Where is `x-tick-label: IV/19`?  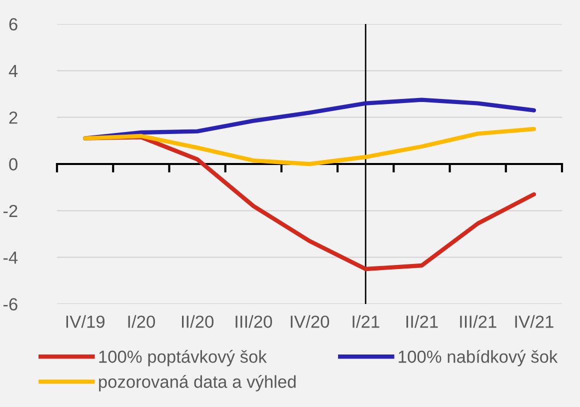
x-tick-label: IV/19 is located at coordinates (85, 321).